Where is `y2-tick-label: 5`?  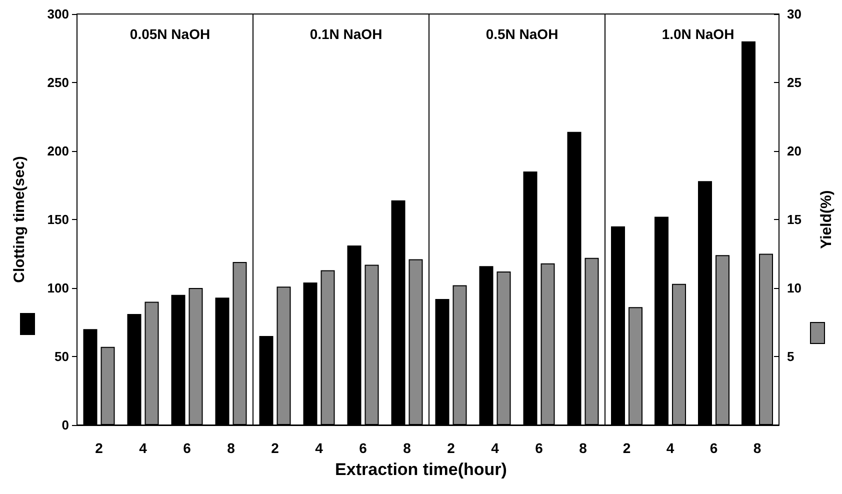
y2-tick-label: 5 is located at coordinates (790, 356).